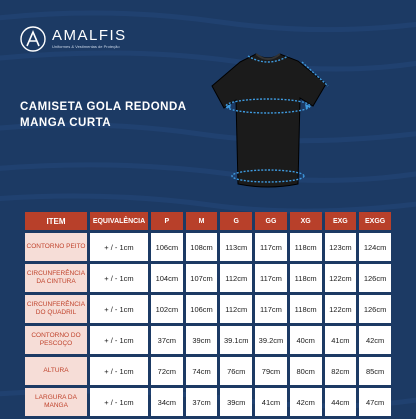 This screenshot has width=416, height=419. Describe the element at coordinates (167, 278) in the screenshot. I see `table-cell: 104cm` at that location.